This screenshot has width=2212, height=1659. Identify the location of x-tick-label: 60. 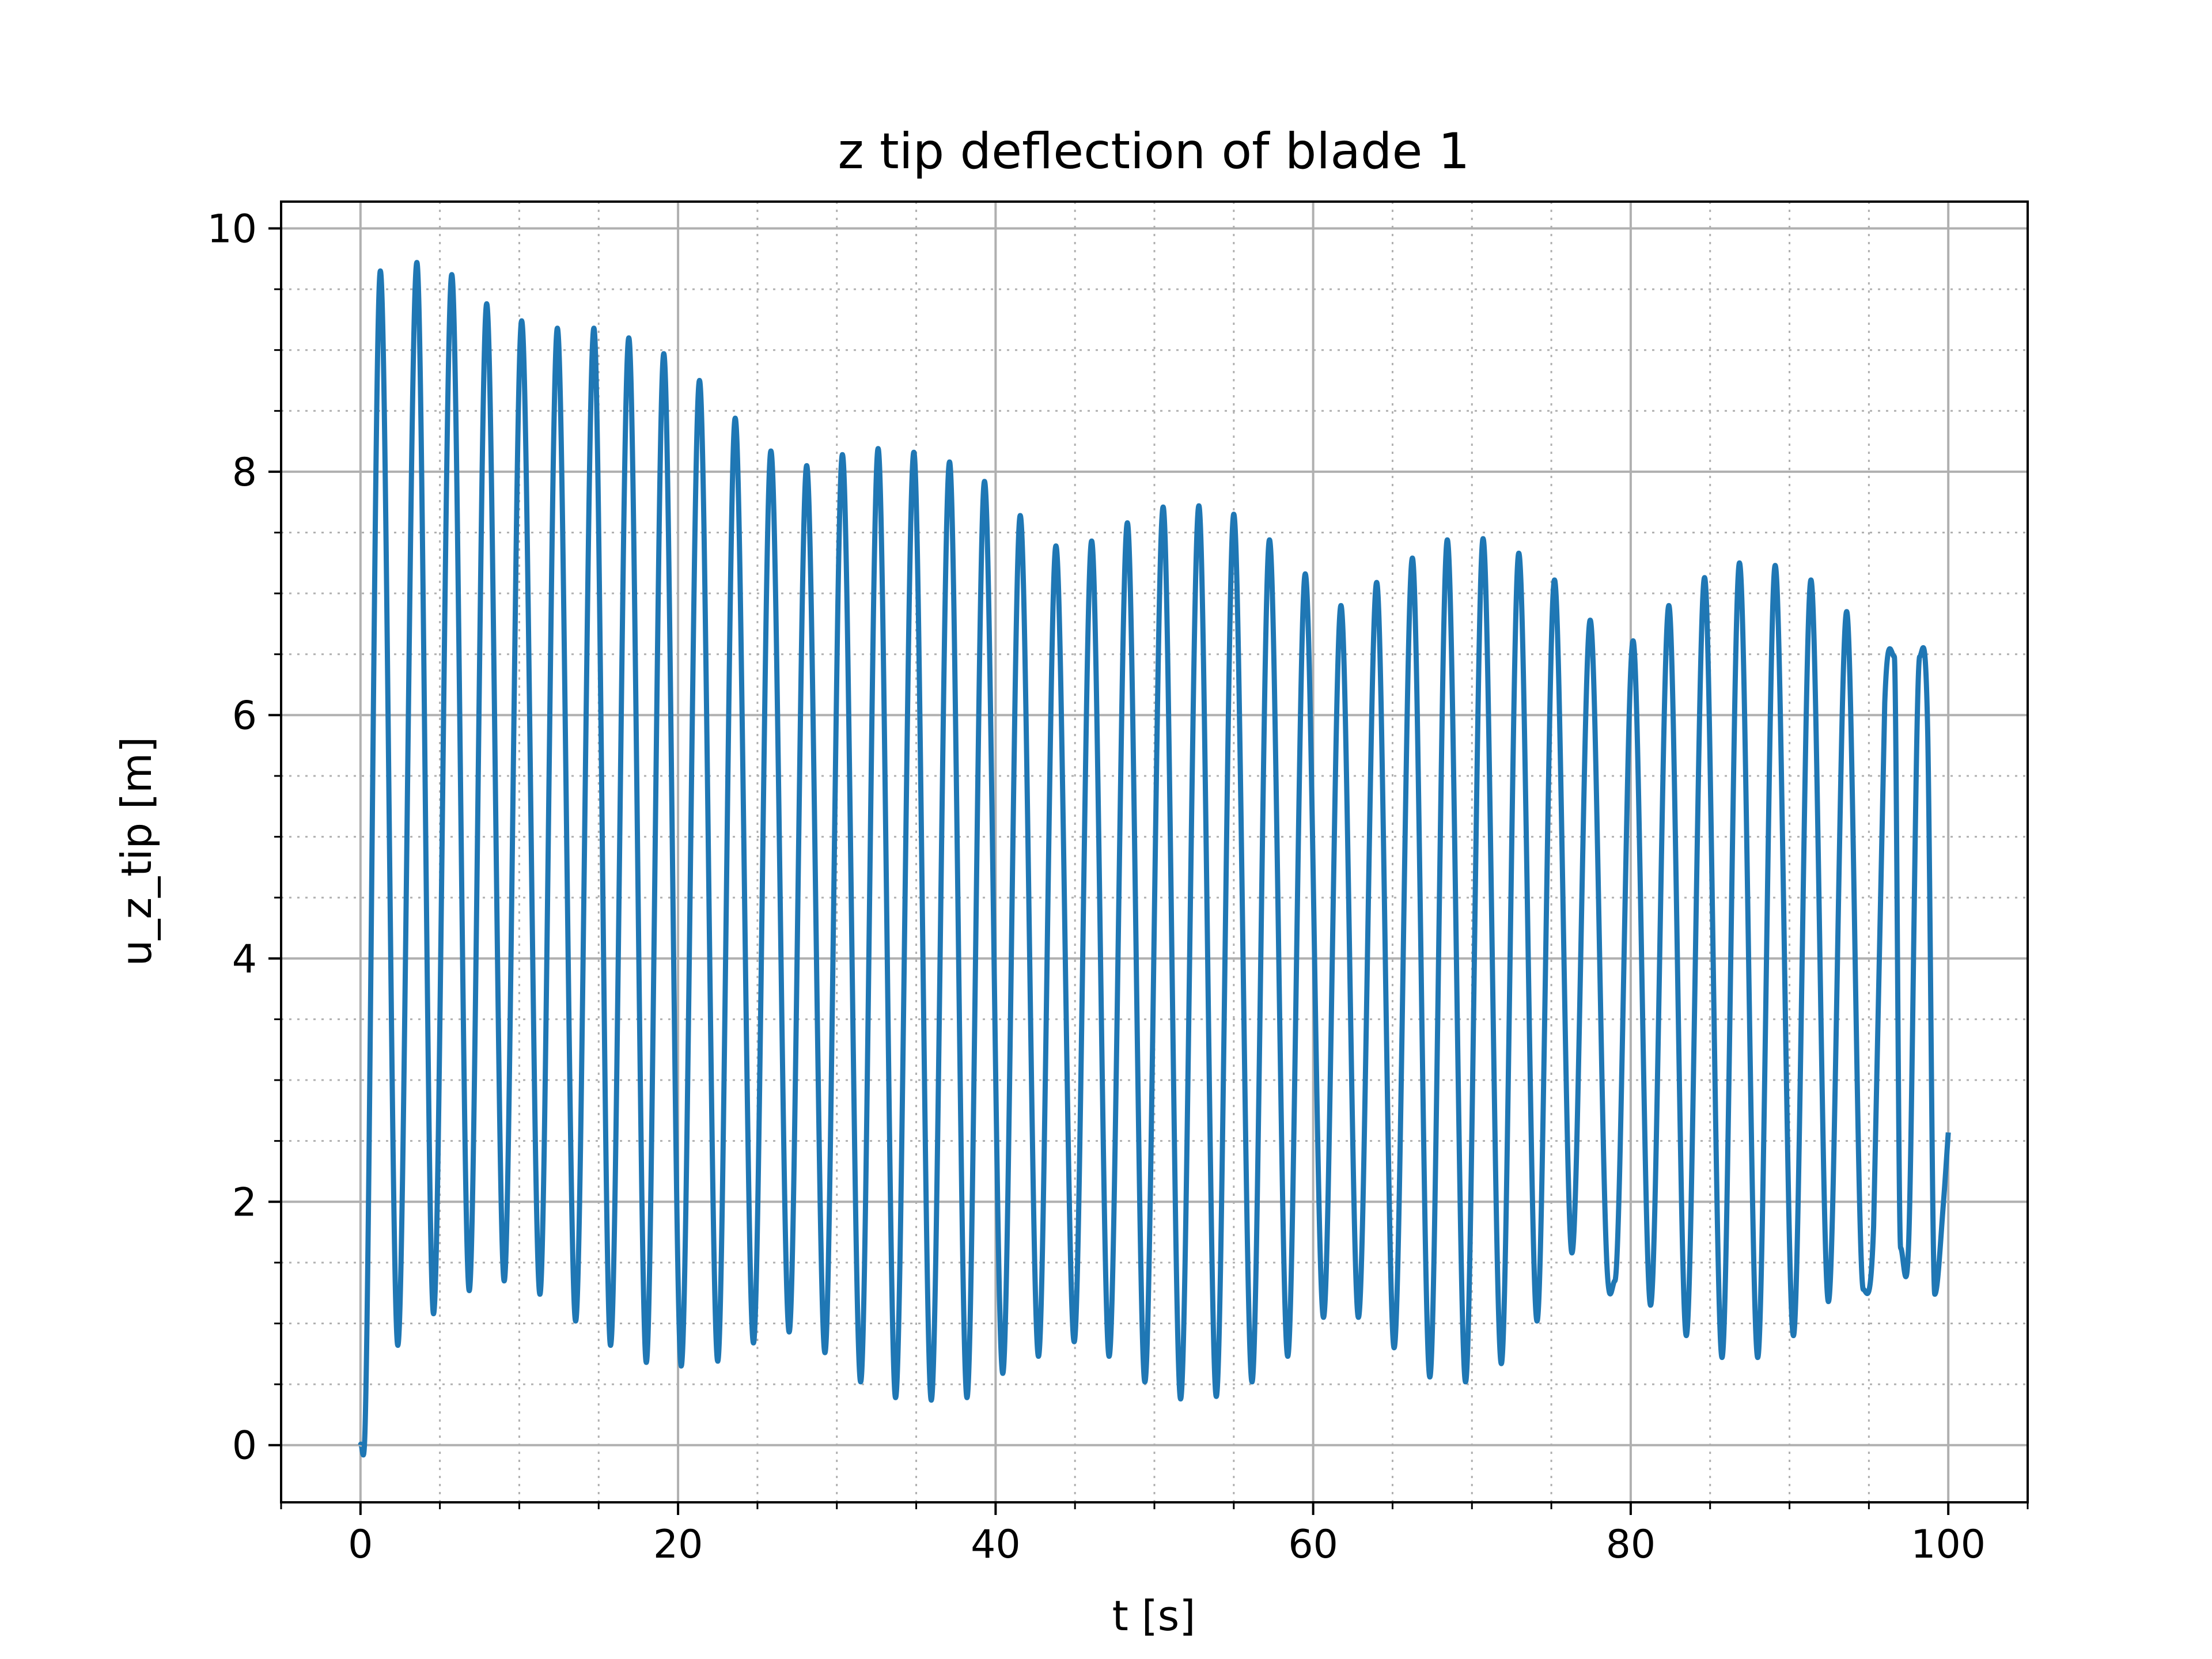
(1313, 1544).